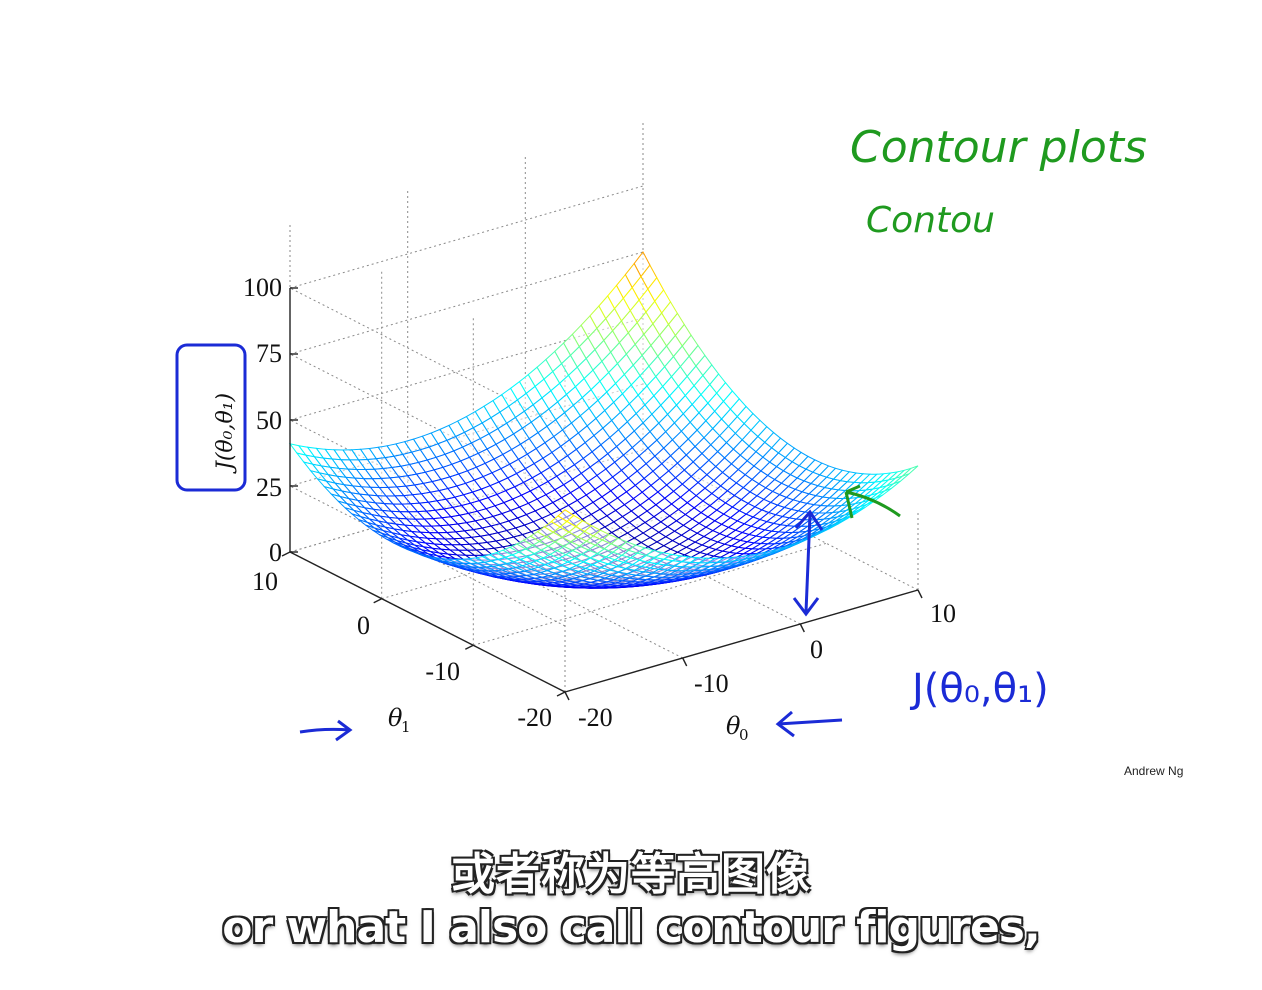  Describe the element at coordinates (269, 420) in the screenshot. I see `z-tick-label: 50` at that location.